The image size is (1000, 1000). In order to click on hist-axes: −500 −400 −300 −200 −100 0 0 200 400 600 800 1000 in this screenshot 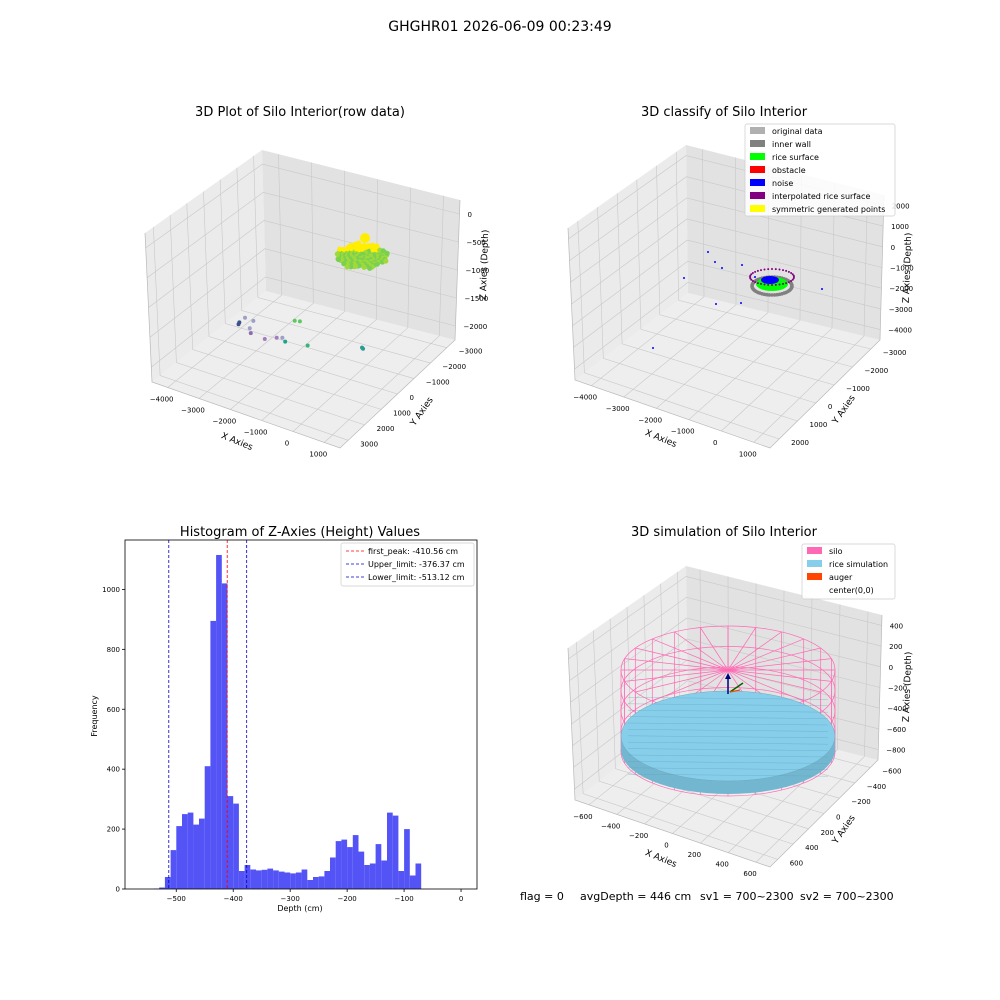, I will do `click(290, 721)`.